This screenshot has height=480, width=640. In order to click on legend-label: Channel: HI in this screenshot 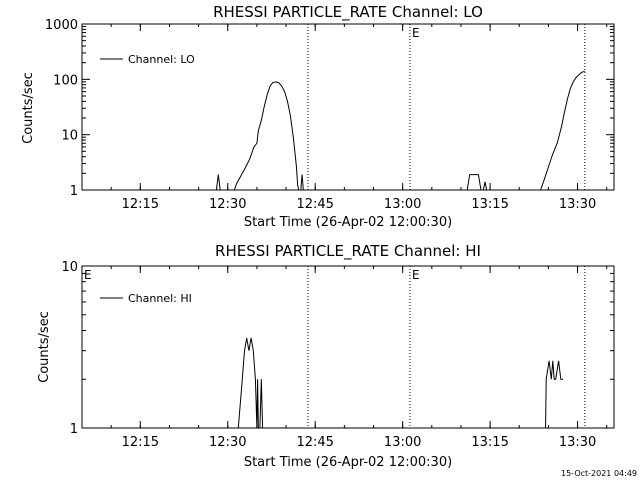, I will do `click(160, 298)`.